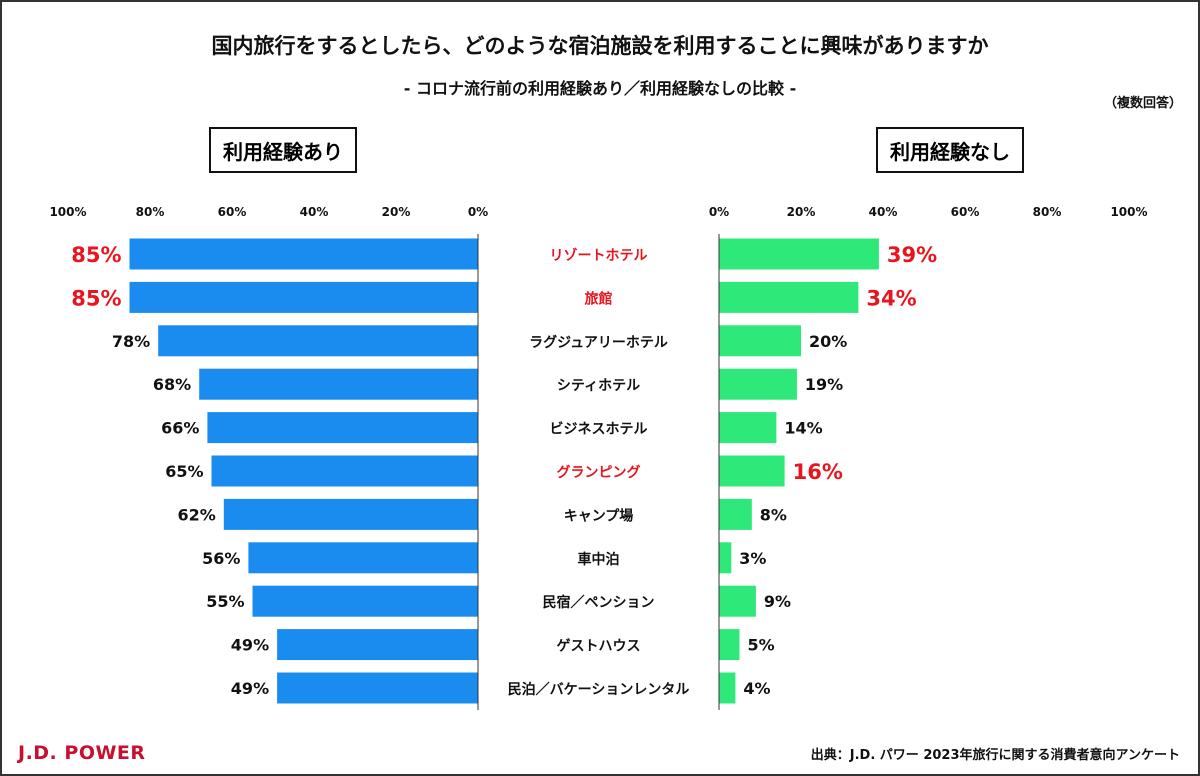 Image resolution: width=1200 pixels, height=776 pixels. Describe the element at coordinates (965, 212) in the screenshot. I see `right-axis-tick-label: 60%` at that location.